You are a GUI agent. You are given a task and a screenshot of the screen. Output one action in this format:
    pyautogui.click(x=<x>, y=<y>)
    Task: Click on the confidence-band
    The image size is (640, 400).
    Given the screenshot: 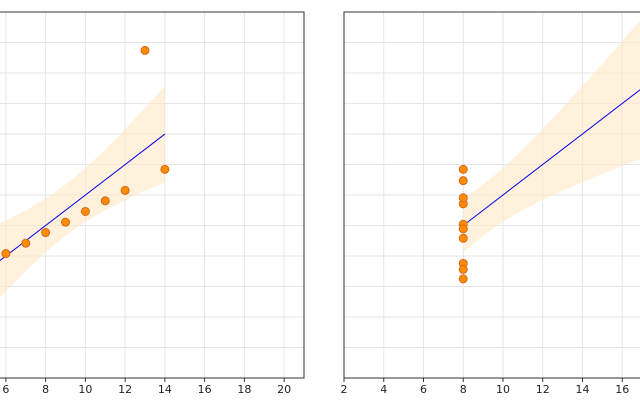 What is the action you would take?
    pyautogui.click(x=82, y=191)
    